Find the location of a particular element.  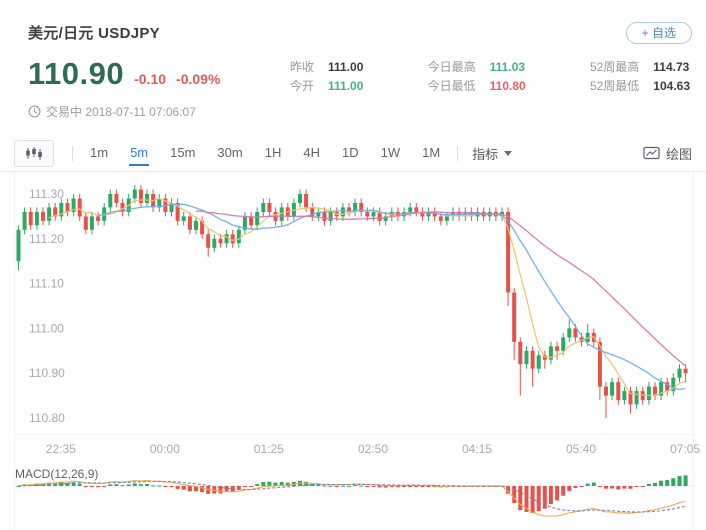

page-title: 美元/日元 USDJPY is located at coordinates (94, 33).